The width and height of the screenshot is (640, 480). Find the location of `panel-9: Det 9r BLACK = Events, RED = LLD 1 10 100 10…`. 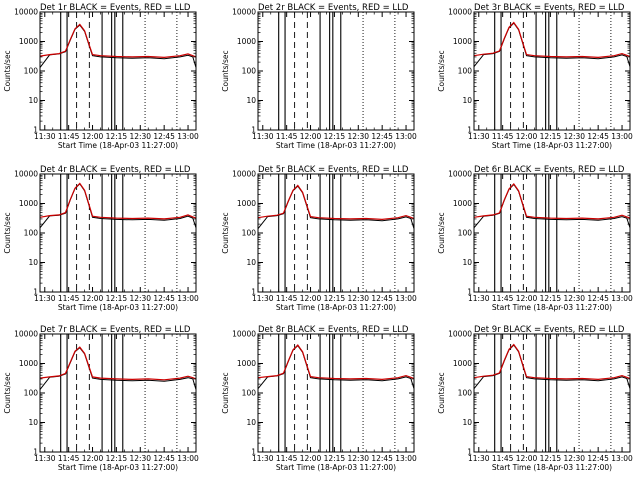

panel-9: Det 9r BLACK = Events, RED = LLD 1 10 100 10… is located at coordinates (535, 398).